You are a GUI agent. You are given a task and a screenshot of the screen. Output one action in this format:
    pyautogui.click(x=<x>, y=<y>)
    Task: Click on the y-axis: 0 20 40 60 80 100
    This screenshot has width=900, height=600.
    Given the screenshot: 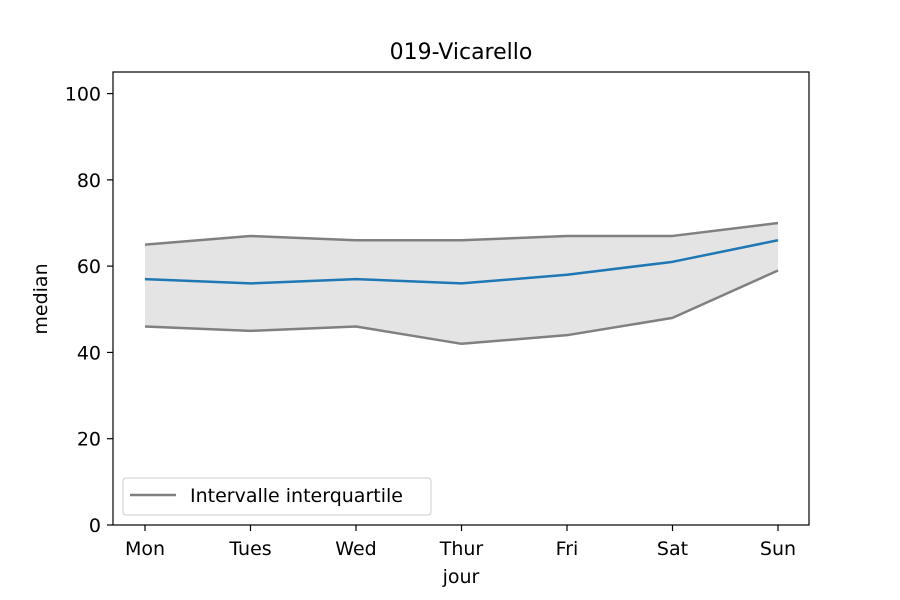 What is the action you would take?
    pyautogui.click(x=89, y=310)
    